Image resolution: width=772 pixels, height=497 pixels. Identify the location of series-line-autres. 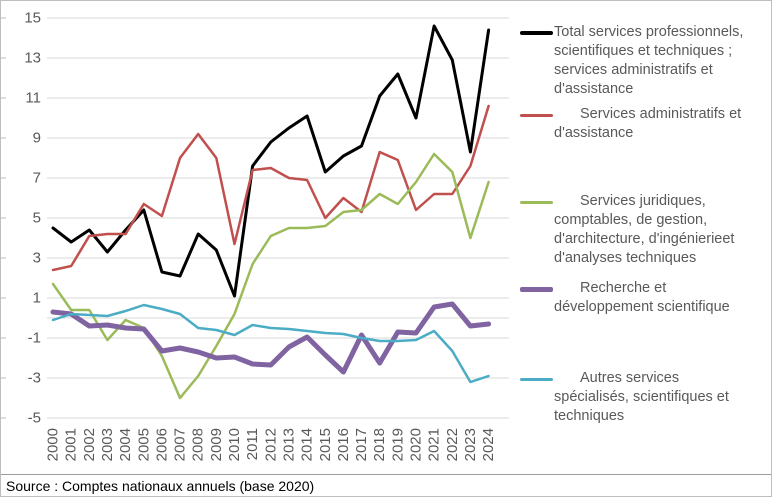
(270, 343).